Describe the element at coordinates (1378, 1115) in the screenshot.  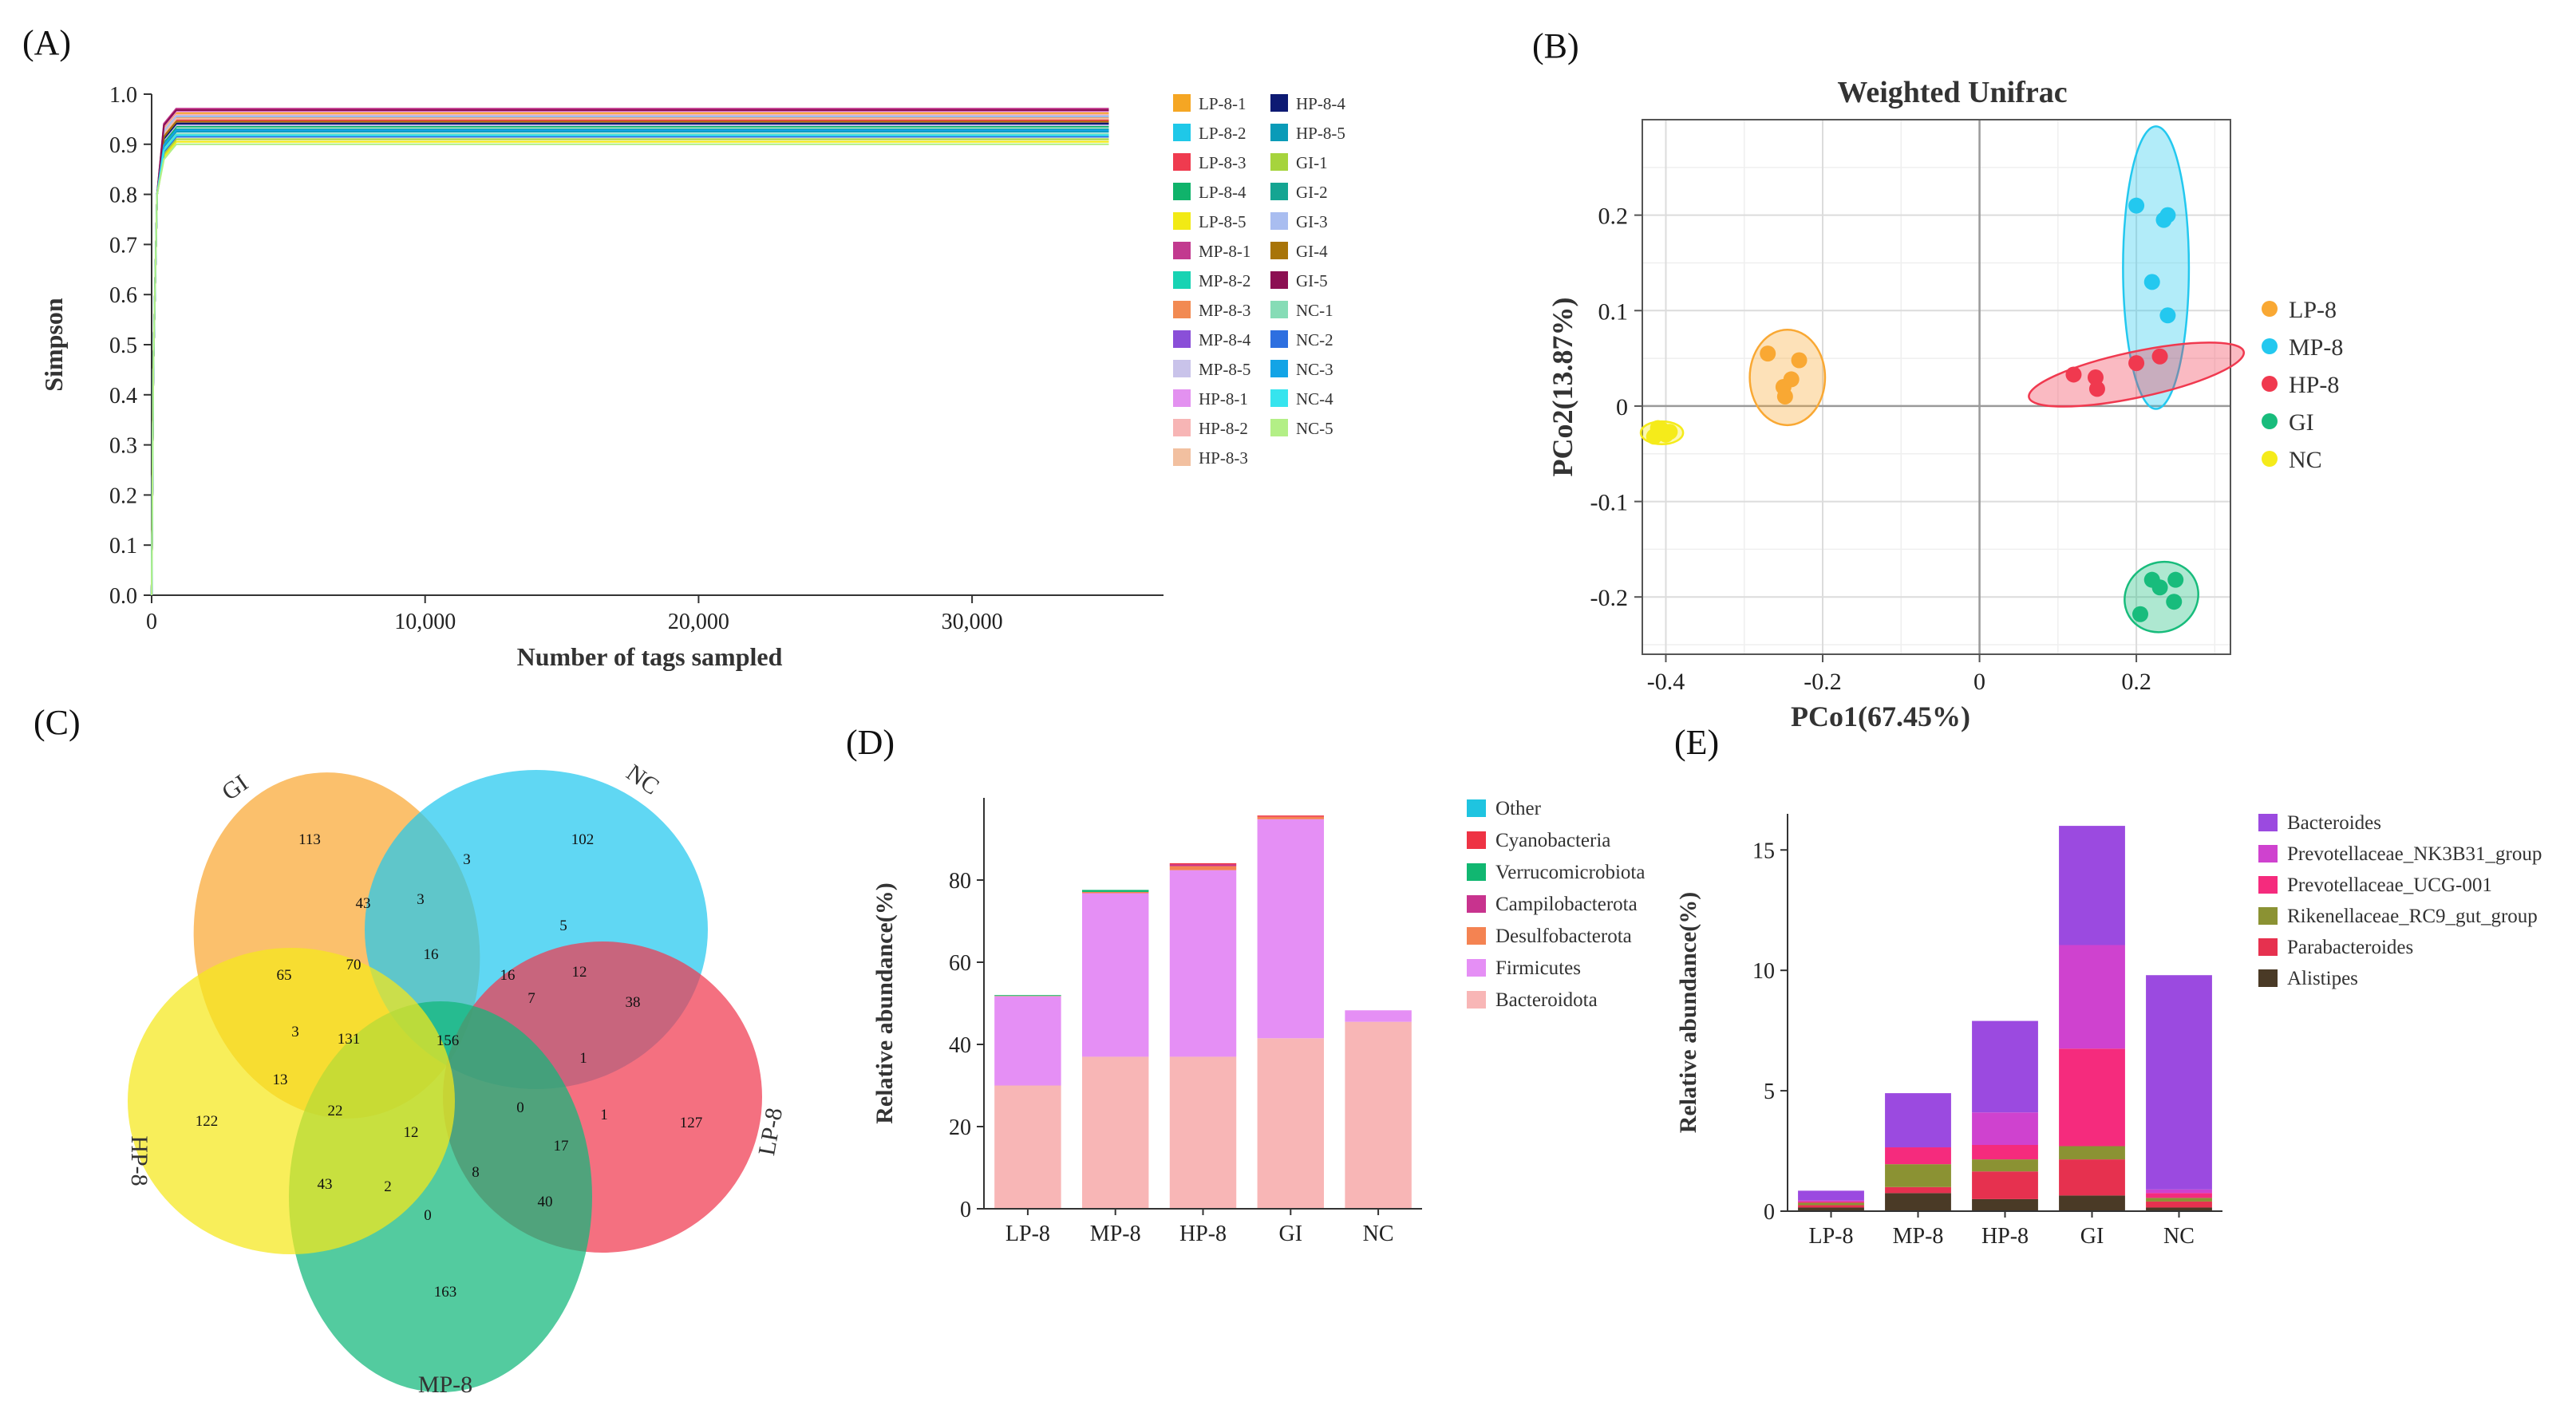
I see `bar-segment-bacteroidota-nc` at that location.